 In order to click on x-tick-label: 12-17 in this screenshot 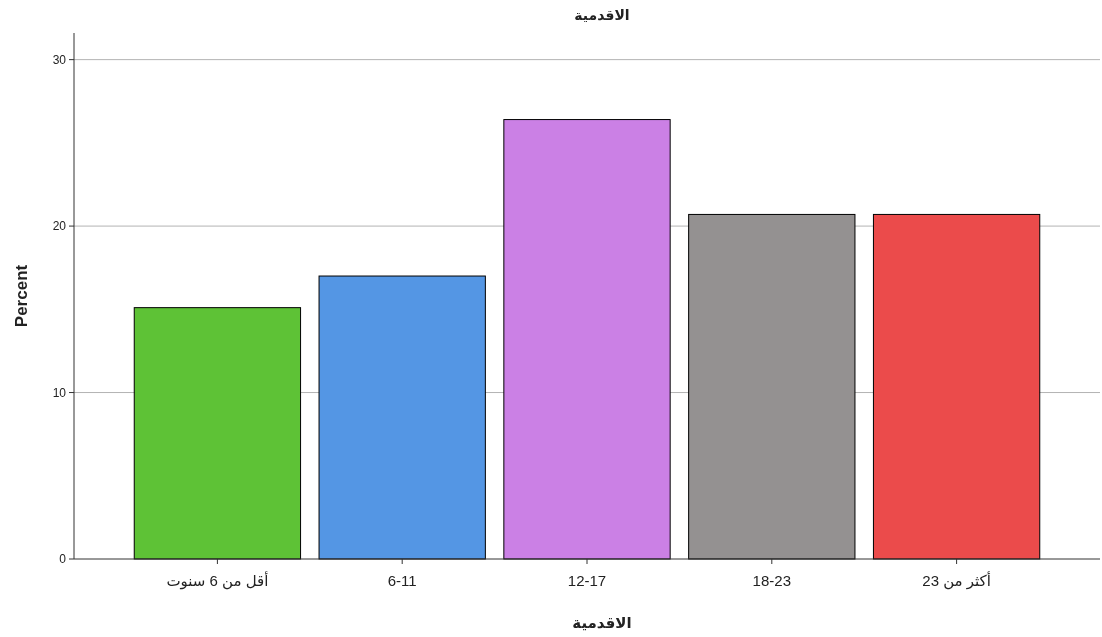, I will do `click(587, 580)`.